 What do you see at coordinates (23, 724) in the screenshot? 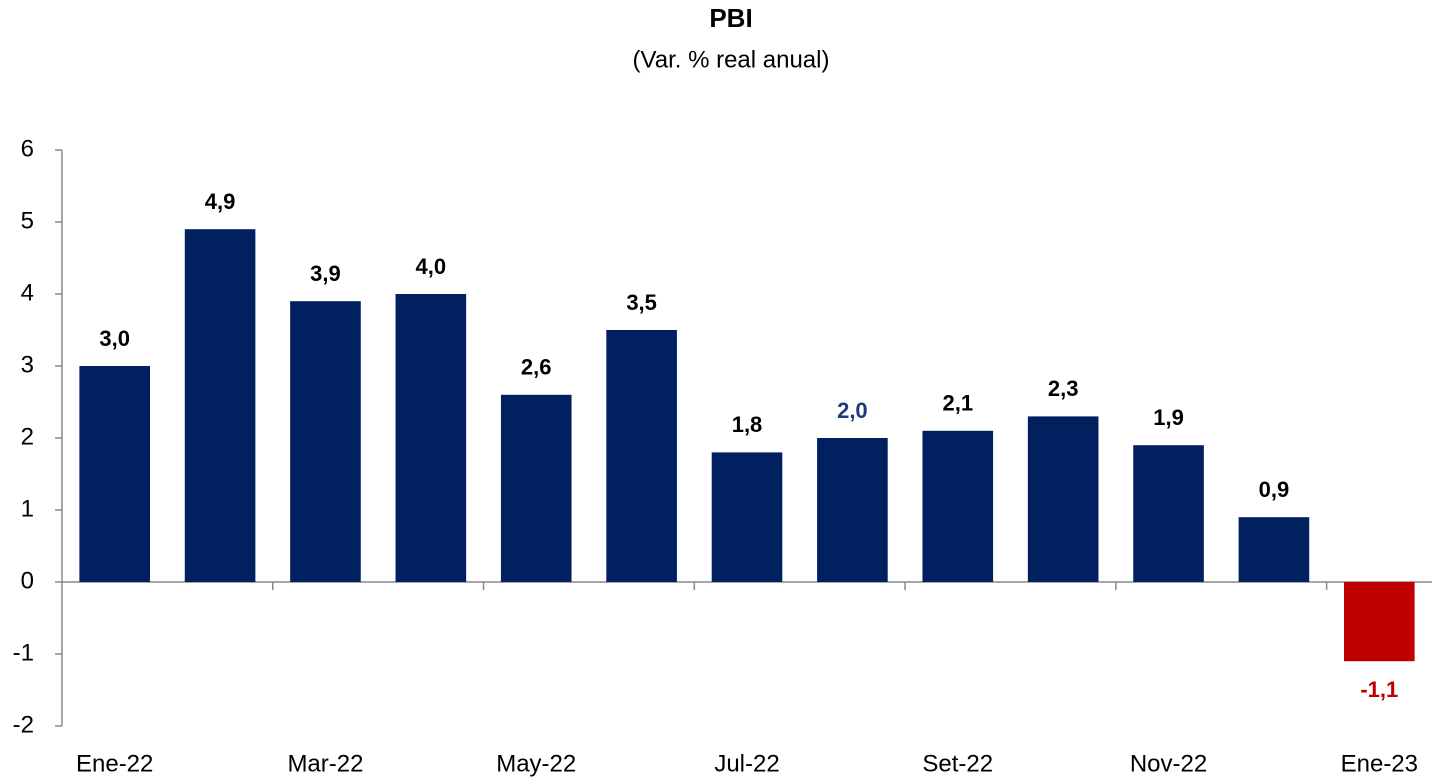
I see `y-tick-label: -2` at bounding box center [23, 724].